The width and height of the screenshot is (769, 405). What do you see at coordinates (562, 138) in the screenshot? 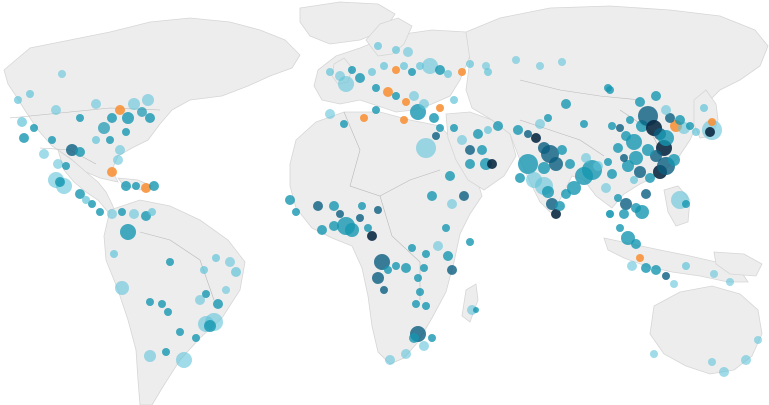
I see `border-central-asia` at bounding box center [562, 138].